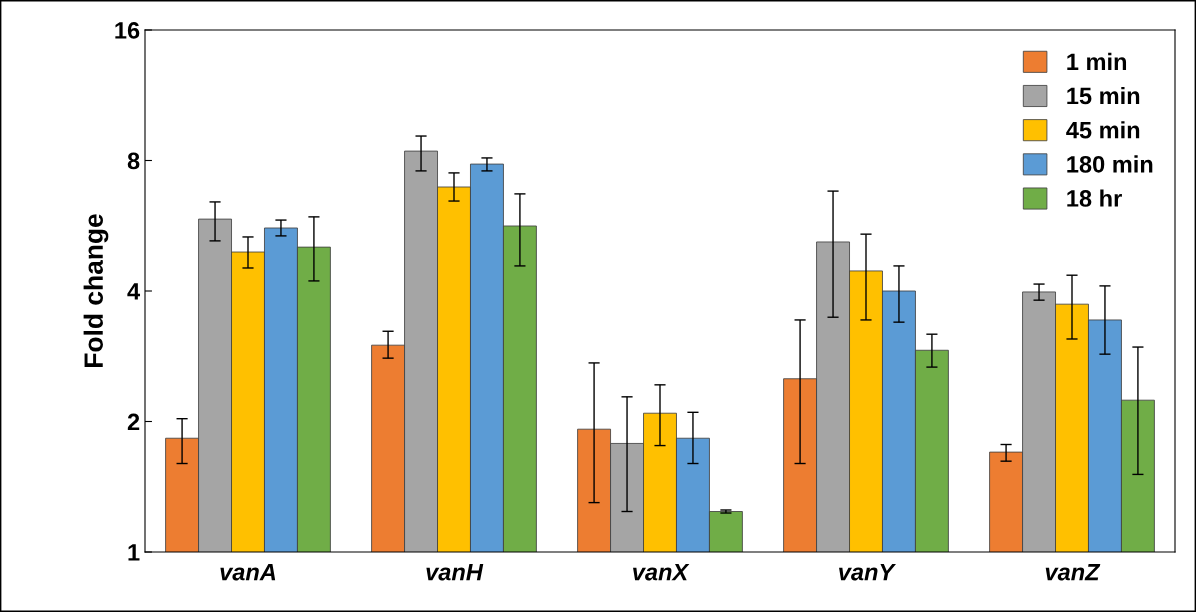 Image resolution: width=1196 pixels, height=612 pixels. I want to click on x-tick-label: vanA, so click(248, 572).